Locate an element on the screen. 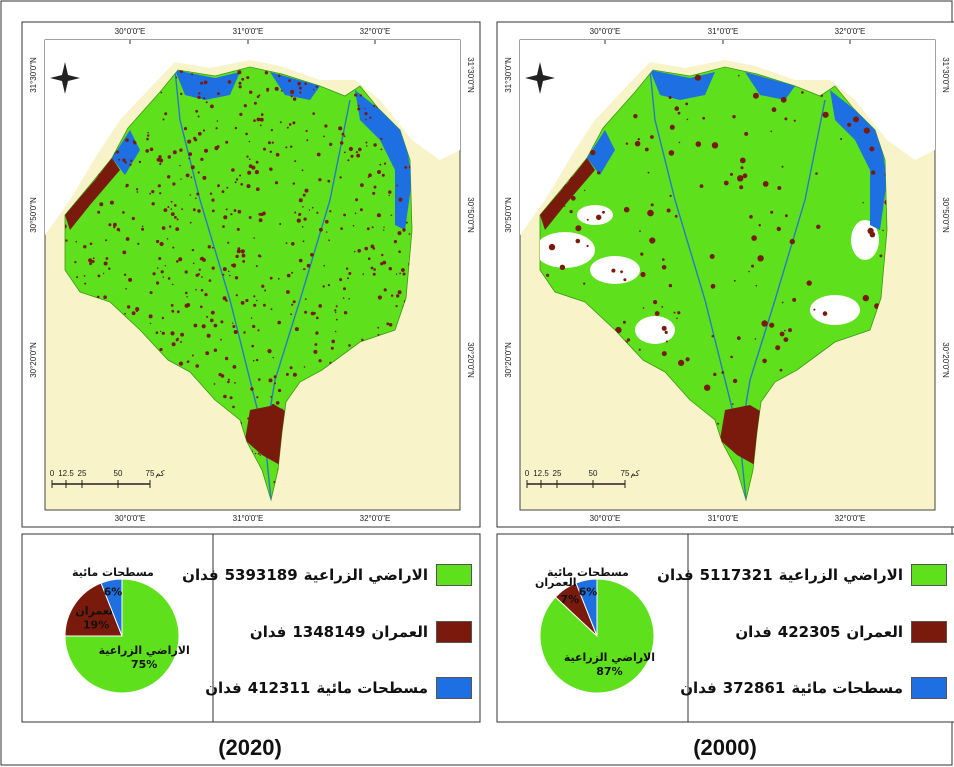 The image size is (954, 767). pie-category-label: الاراضي الزراعية is located at coordinates (144, 650).